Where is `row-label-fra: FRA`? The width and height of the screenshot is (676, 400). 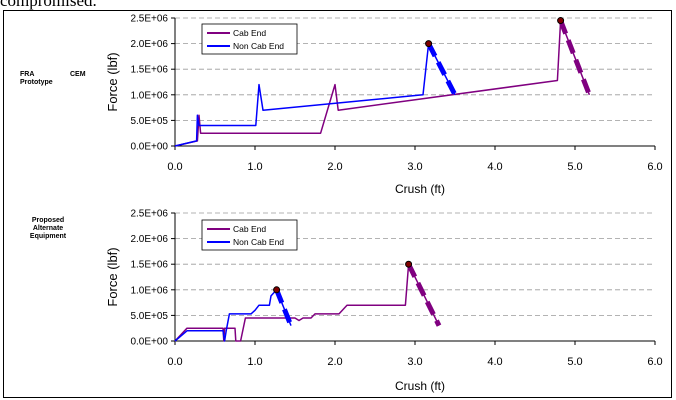 row-label-fra: FRA is located at coordinates (27, 74).